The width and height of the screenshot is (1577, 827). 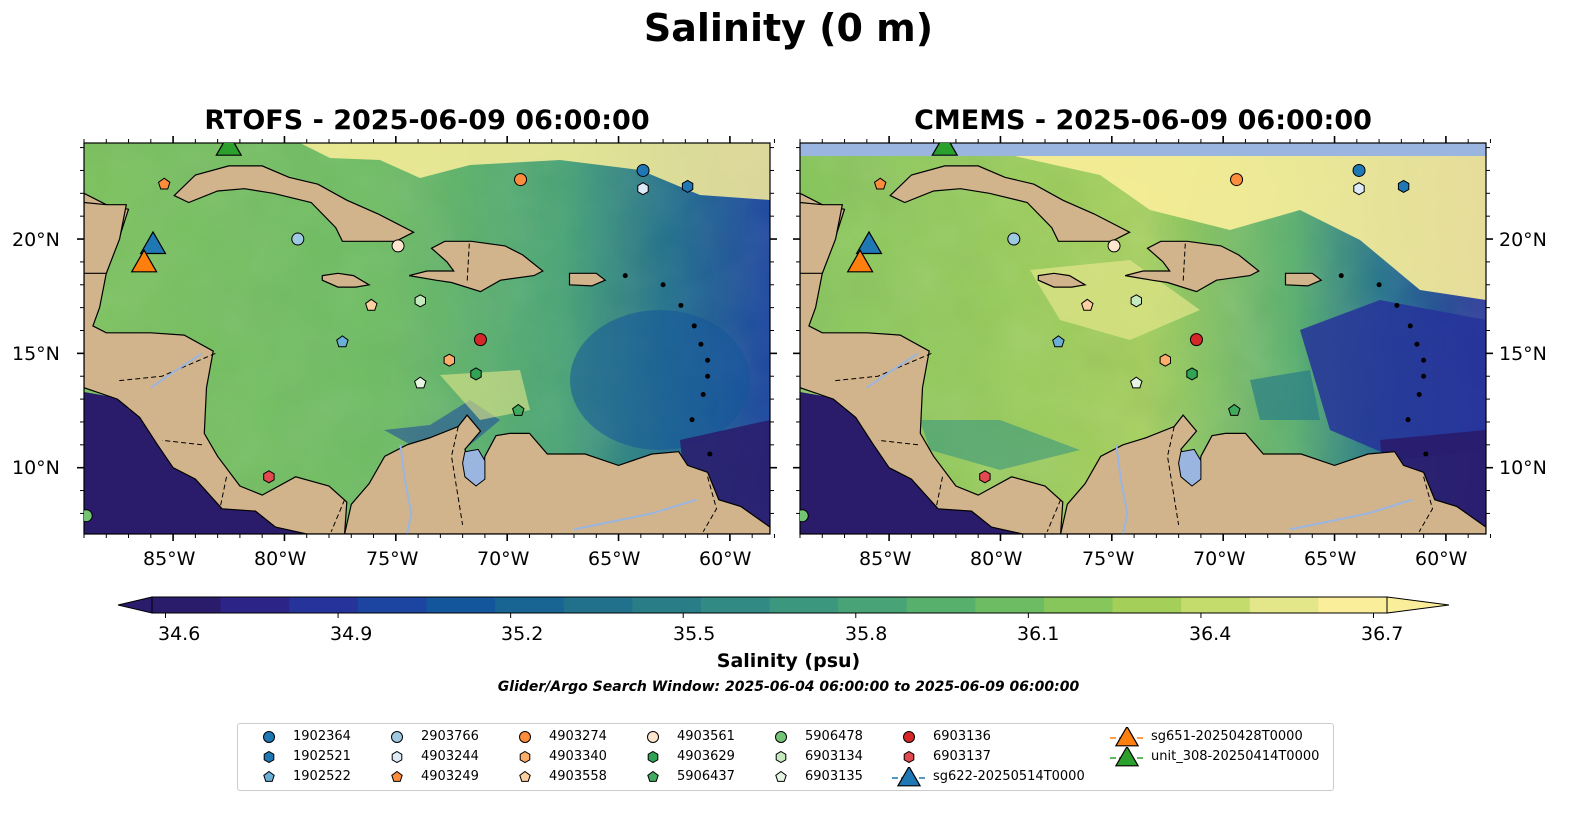 What do you see at coordinates (179, 634) in the screenshot?
I see `colorbar-tick-label: 34.6` at bounding box center [179, 634].